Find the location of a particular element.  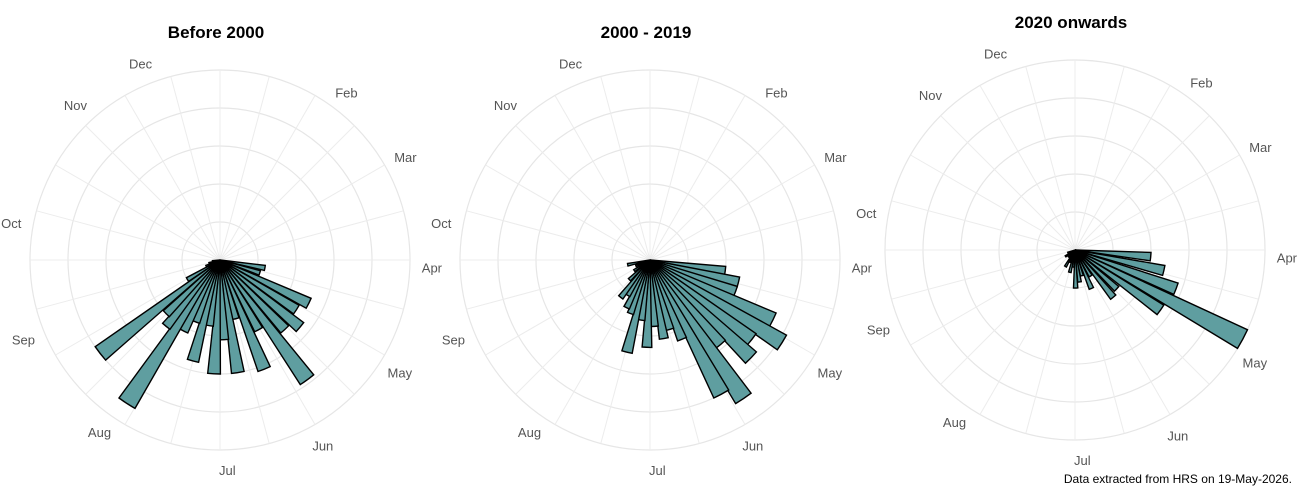

chart-title: 2000 - 2019 is located at coordinates (646, 32).